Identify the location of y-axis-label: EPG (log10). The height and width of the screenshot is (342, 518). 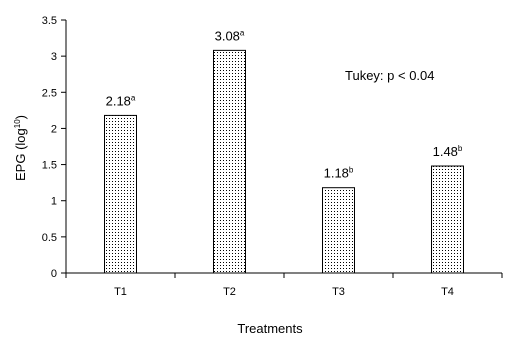
(20, 148).